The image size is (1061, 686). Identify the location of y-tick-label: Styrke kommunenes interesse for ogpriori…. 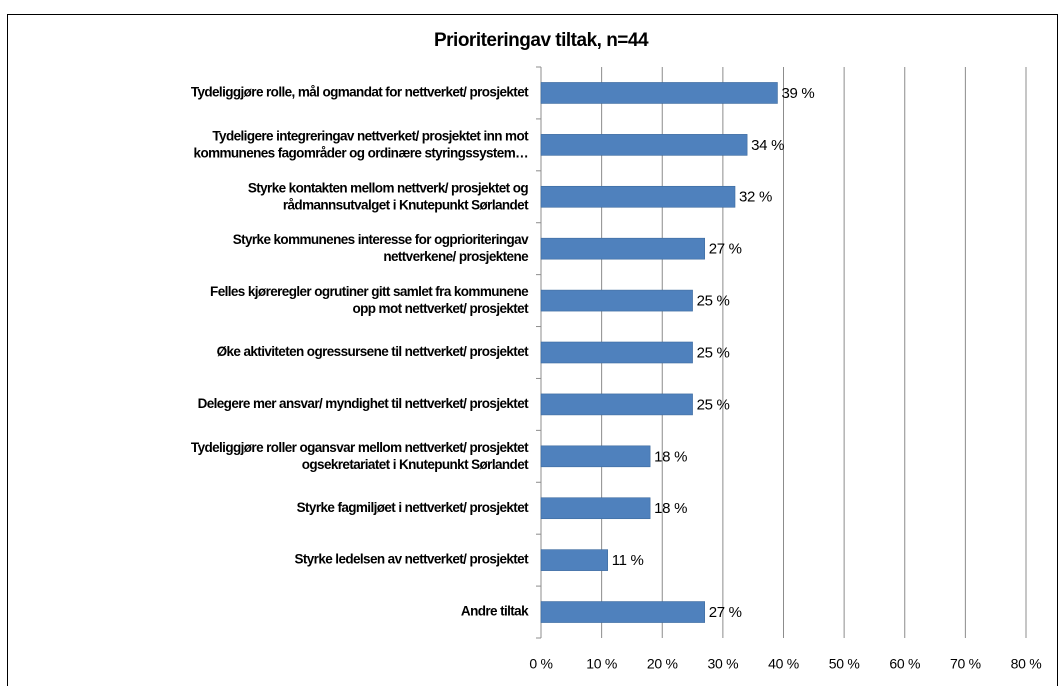
(381, 248).